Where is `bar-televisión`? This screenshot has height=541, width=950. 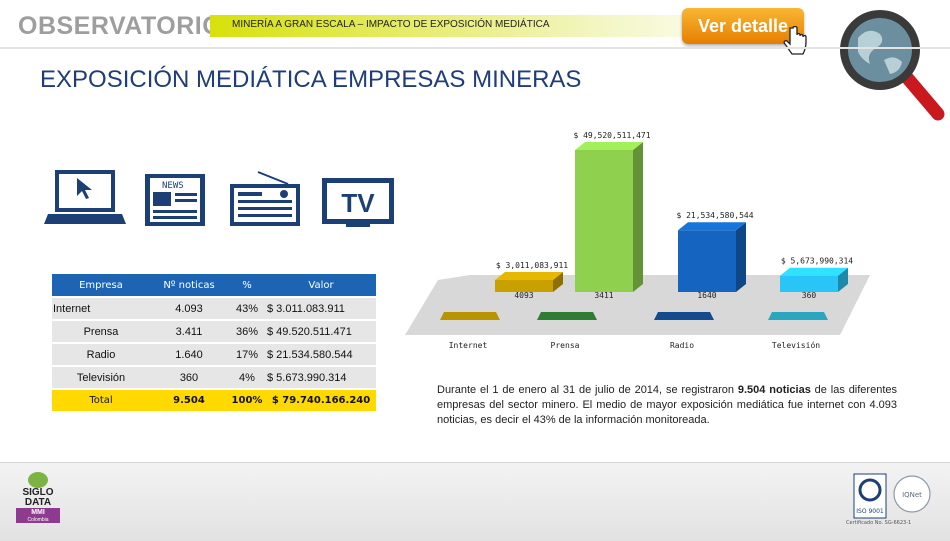 bar-televisión is located at coordinates (809, 283).